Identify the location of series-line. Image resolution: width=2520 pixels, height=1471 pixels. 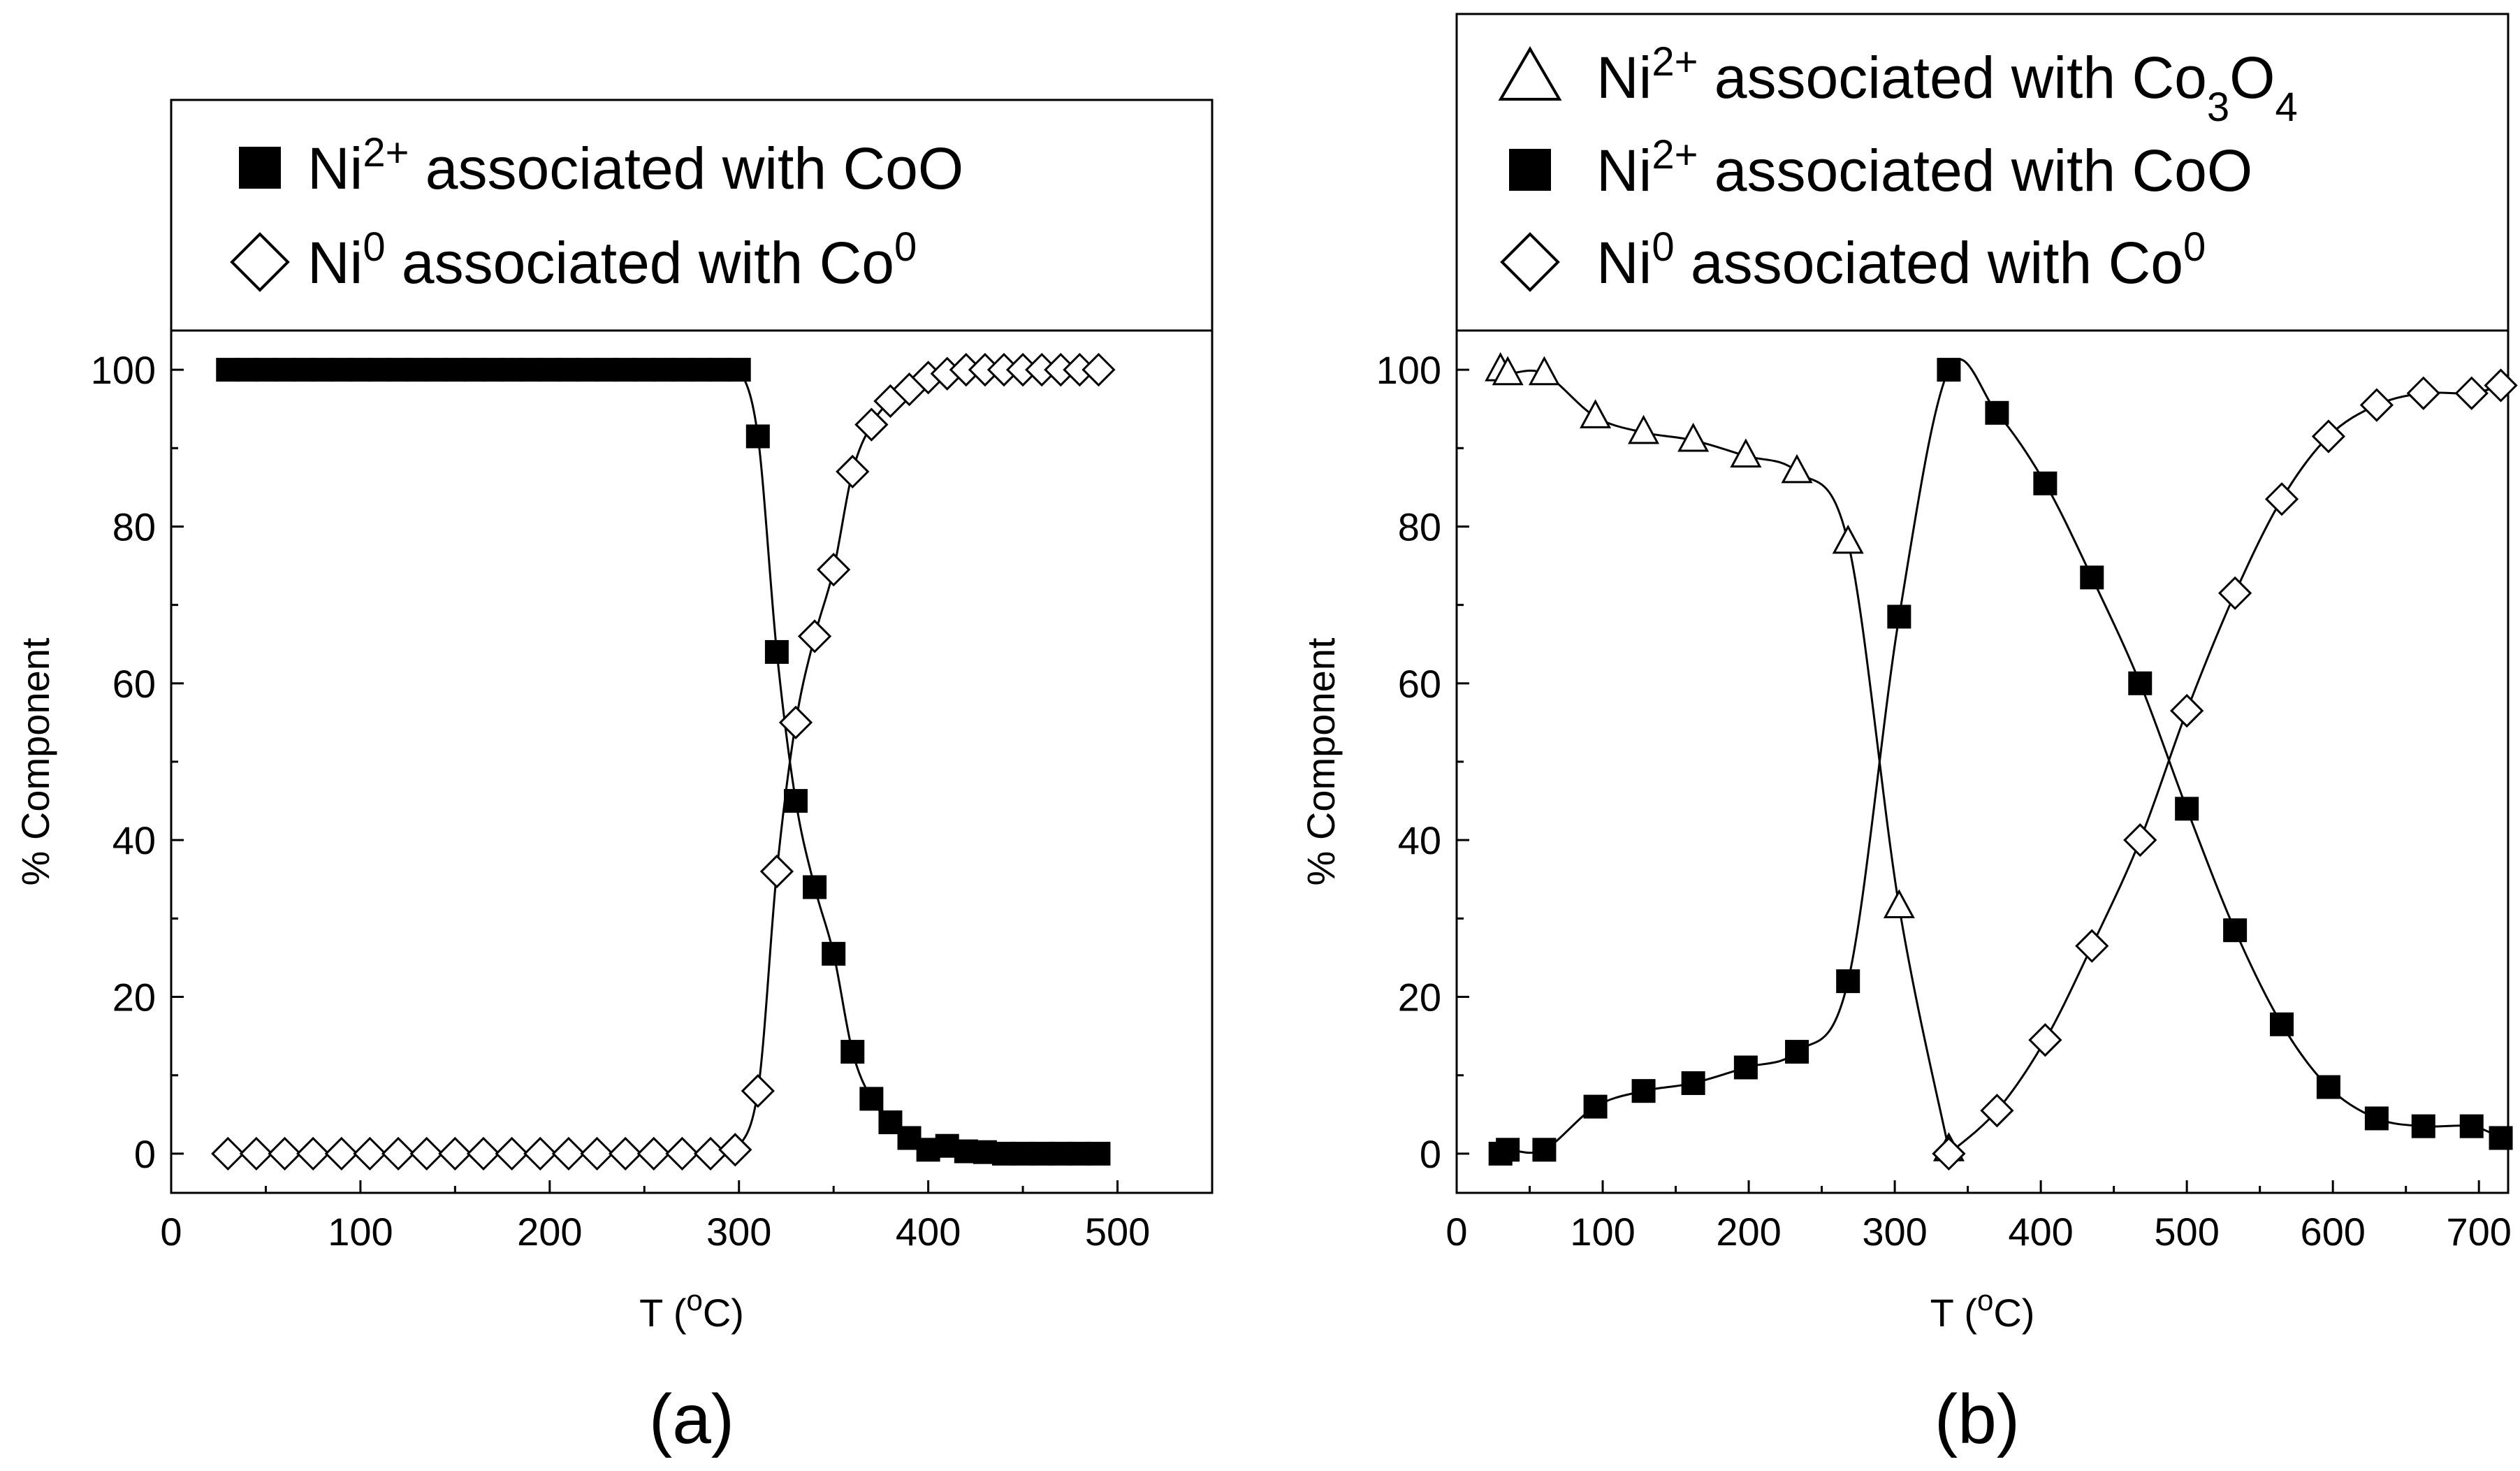
(1724, 759).